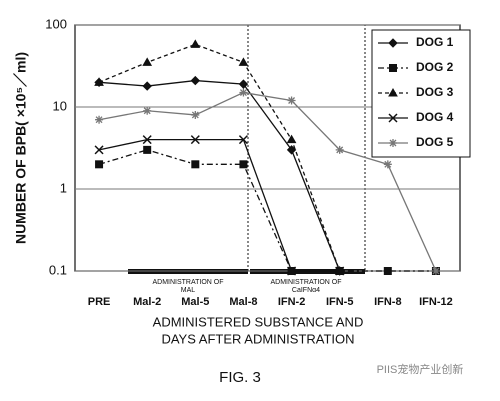 Image resolution: width=500 pixels, height=401 pixels. I want to click on ifn-period-box, so click(306, 148).